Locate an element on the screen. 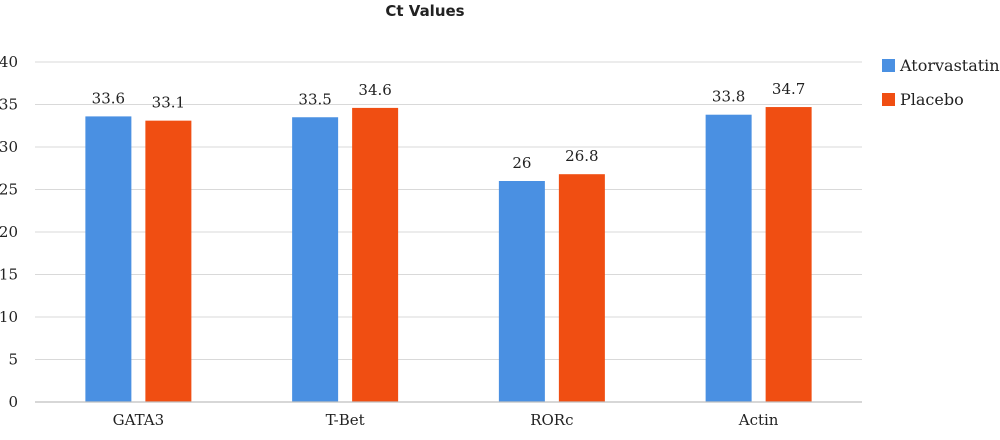  y-tick-label: 5 is located at coordinates (13, 360).